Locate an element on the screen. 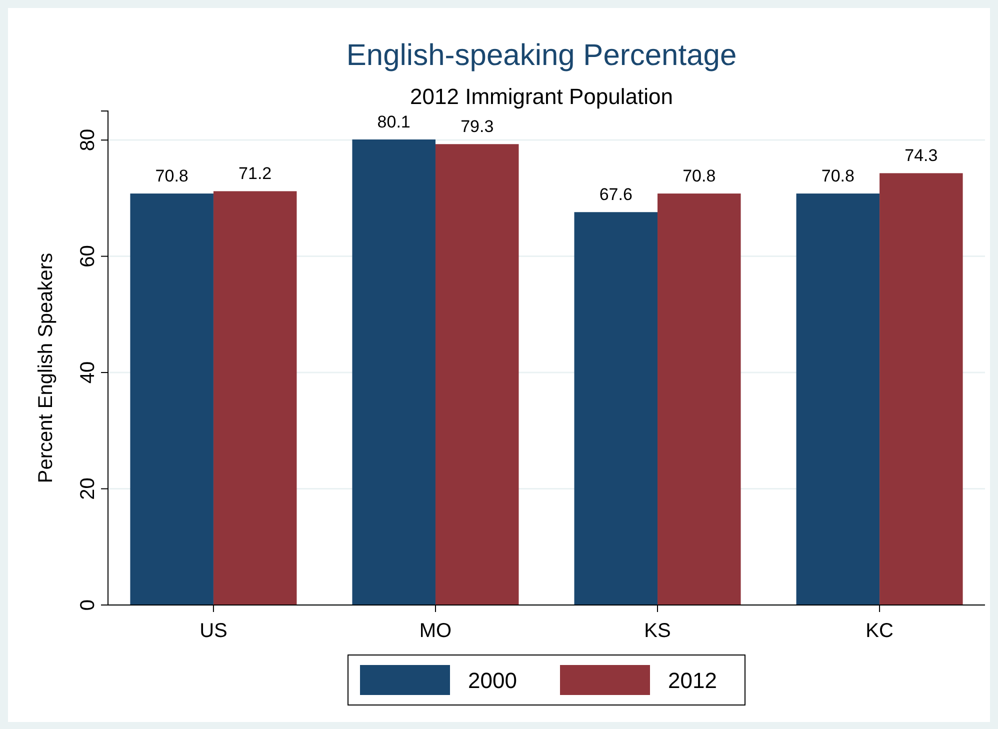 Image resolution: width=998 pixels, height=729 pixels. x-tick-label: US is located at coordinates (214, 631).